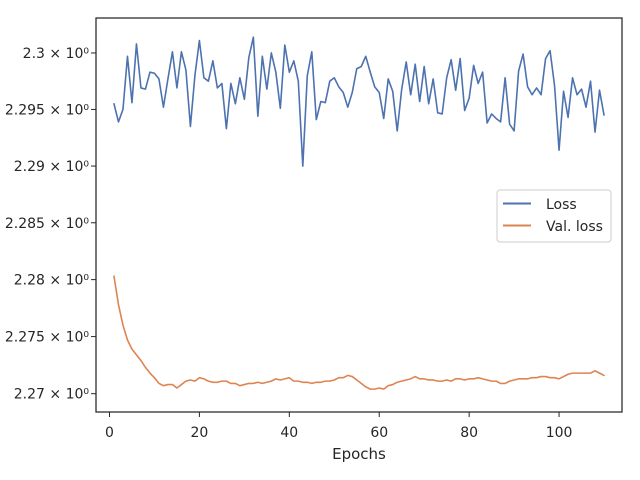 Image resolution: width=640 pixels, height=480 pixels. I want to click on y-tick-label: 2.285 × 10⁰, so click(47, 224).